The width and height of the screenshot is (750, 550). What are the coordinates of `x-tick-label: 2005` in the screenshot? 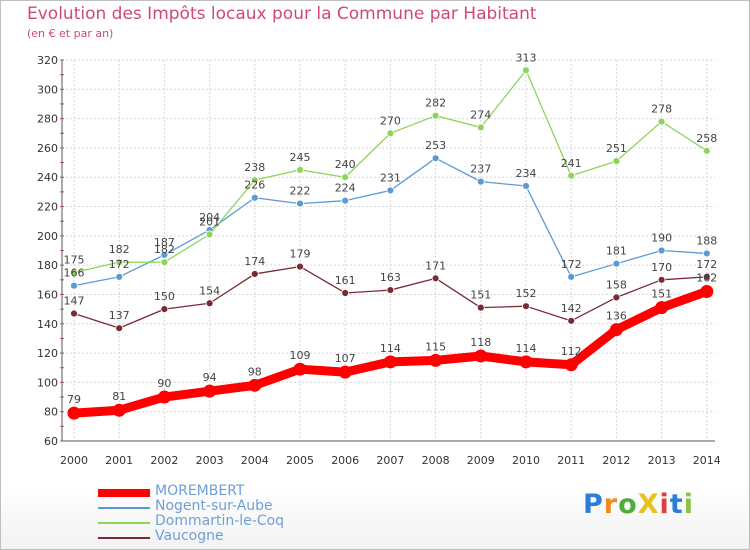 It's located at (300, 460).